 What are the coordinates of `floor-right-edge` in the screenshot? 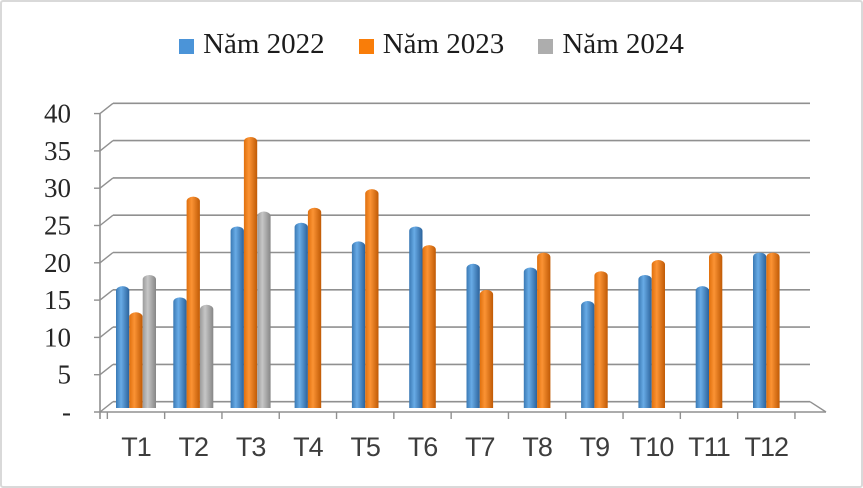 It's located at (818, 407).